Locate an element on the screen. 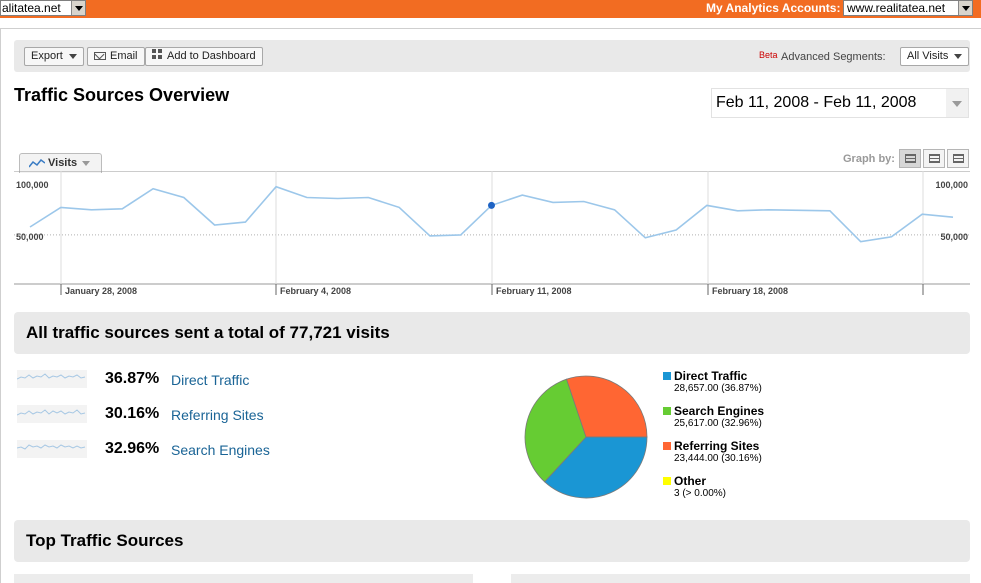  direct-traffic-link: Direct Traffic is located at coordinates (210, 380).